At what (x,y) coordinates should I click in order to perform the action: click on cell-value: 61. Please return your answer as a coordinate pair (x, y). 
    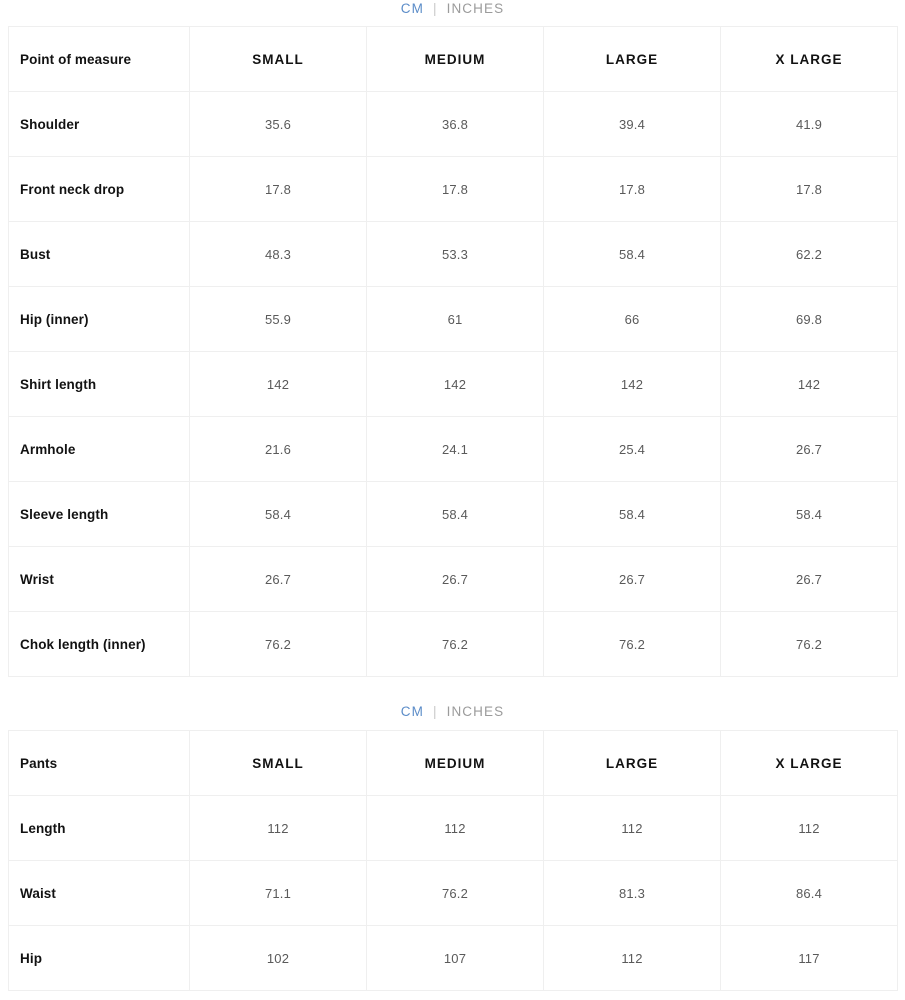
    Looking at the image, I should click on (455, 319).